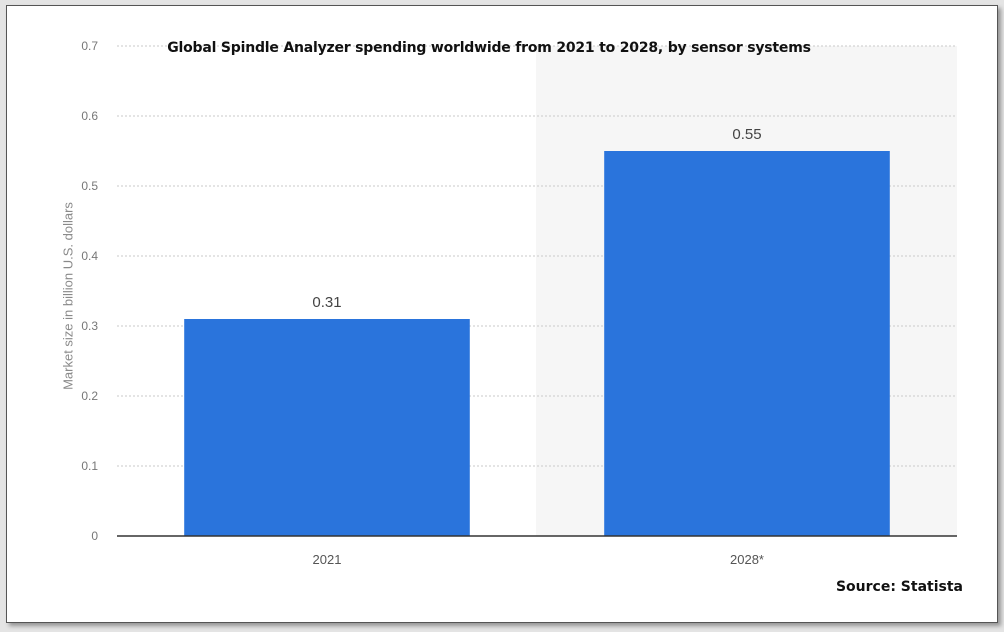 This screenshot has width=1004, height=632. What do you see at coordinates (327, 559) in the screenshot?
I see `x-tick-label: 2021` at bounding box center [327, 559].